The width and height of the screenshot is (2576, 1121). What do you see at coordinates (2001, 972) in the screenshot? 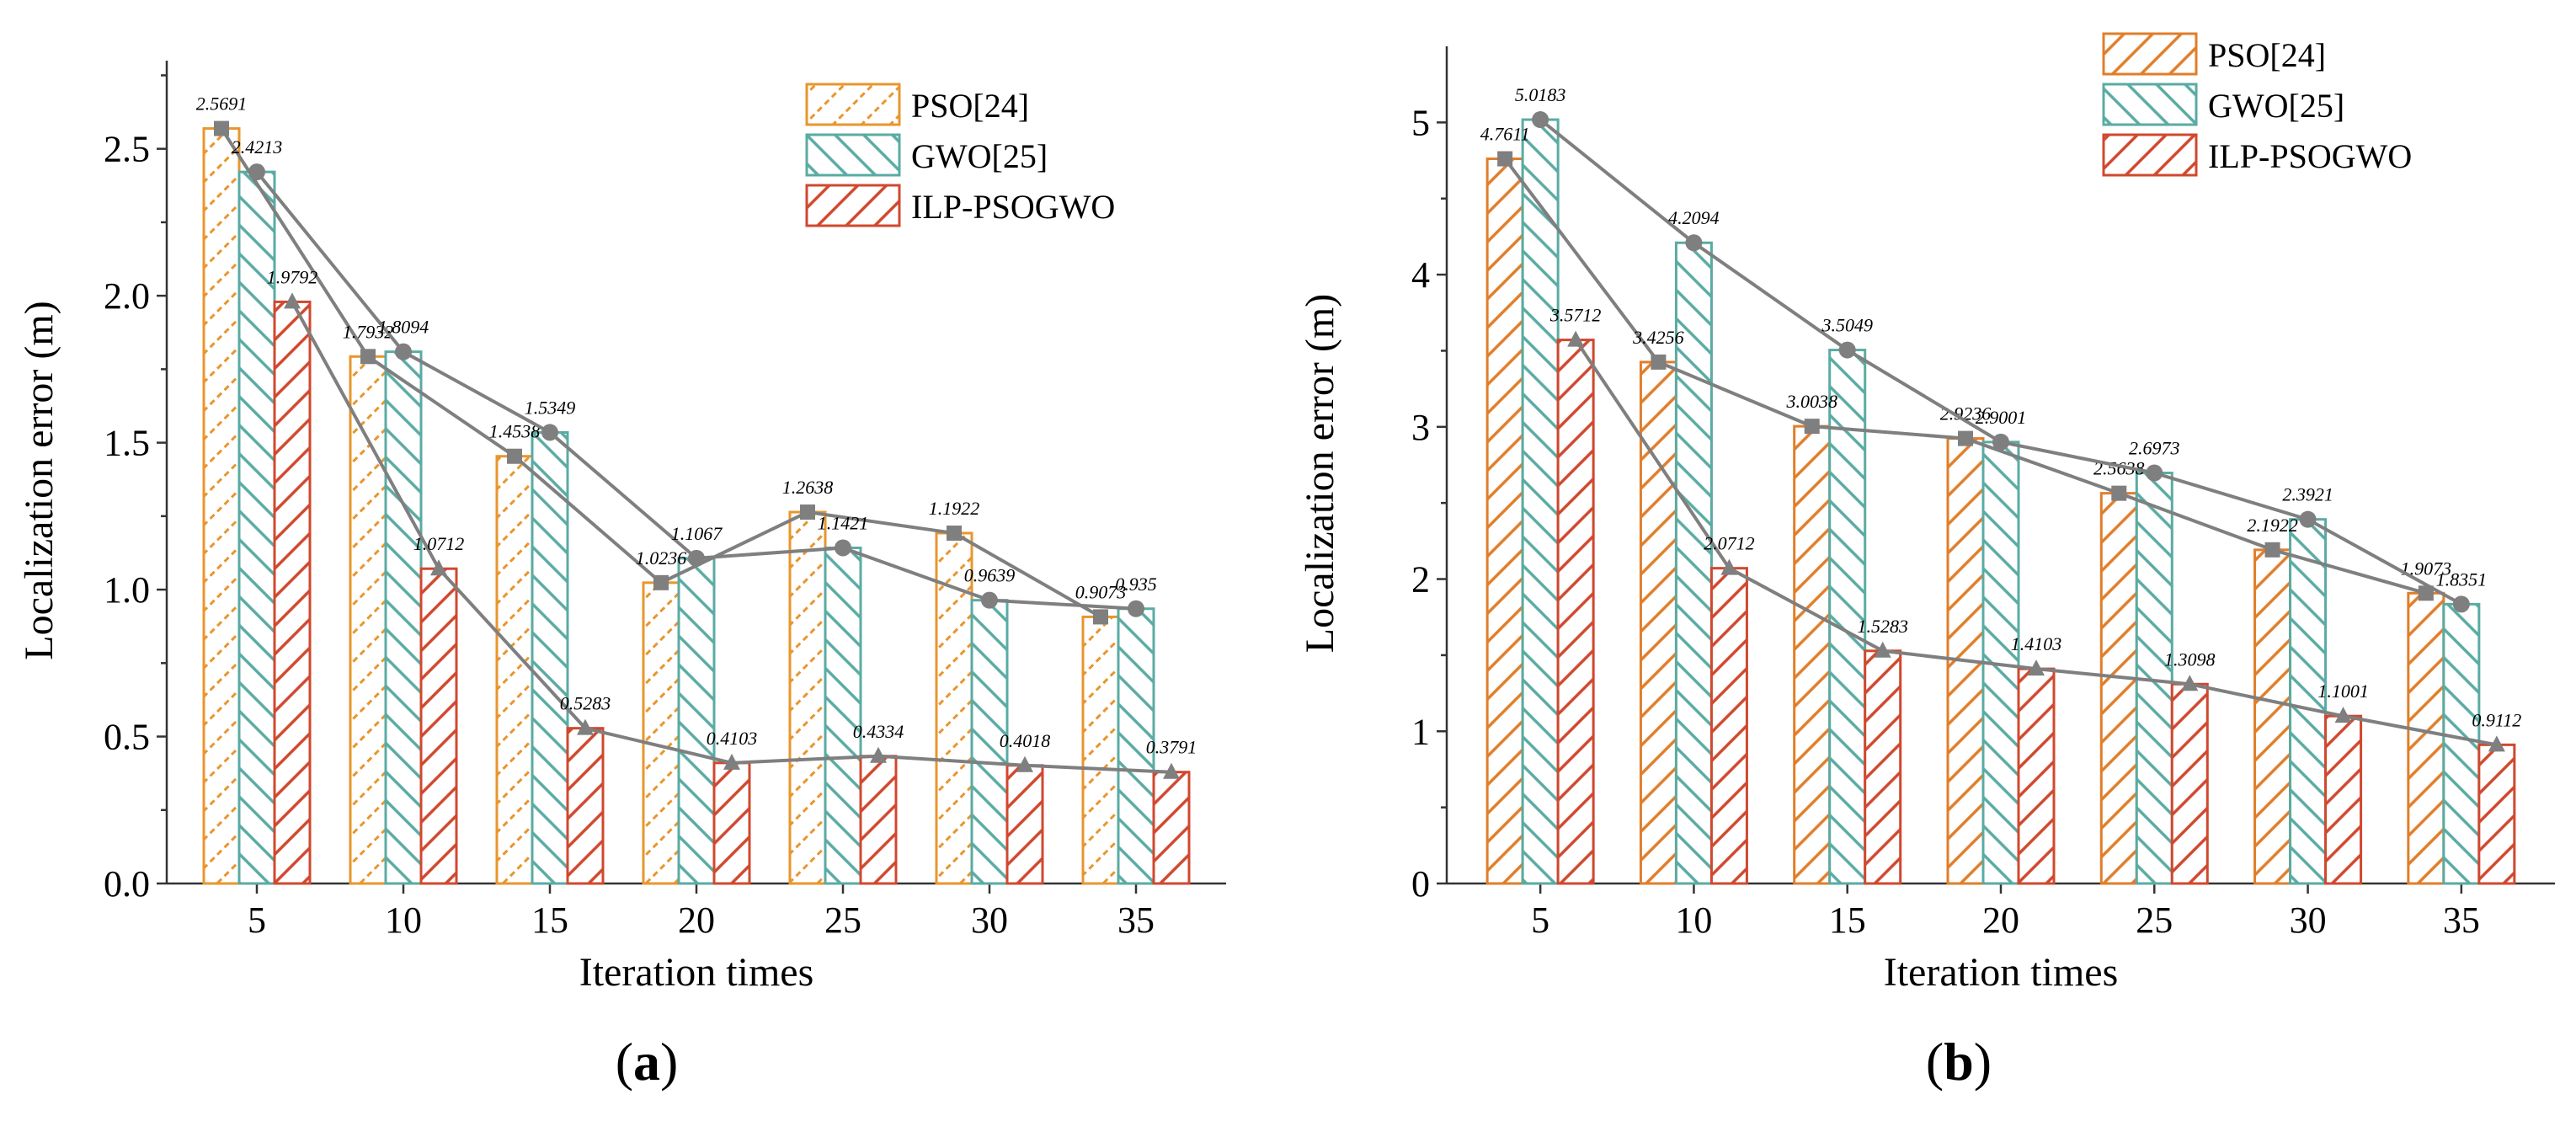
I see `x-axis-title: Iteration times` at bounding box center [2001, 972].